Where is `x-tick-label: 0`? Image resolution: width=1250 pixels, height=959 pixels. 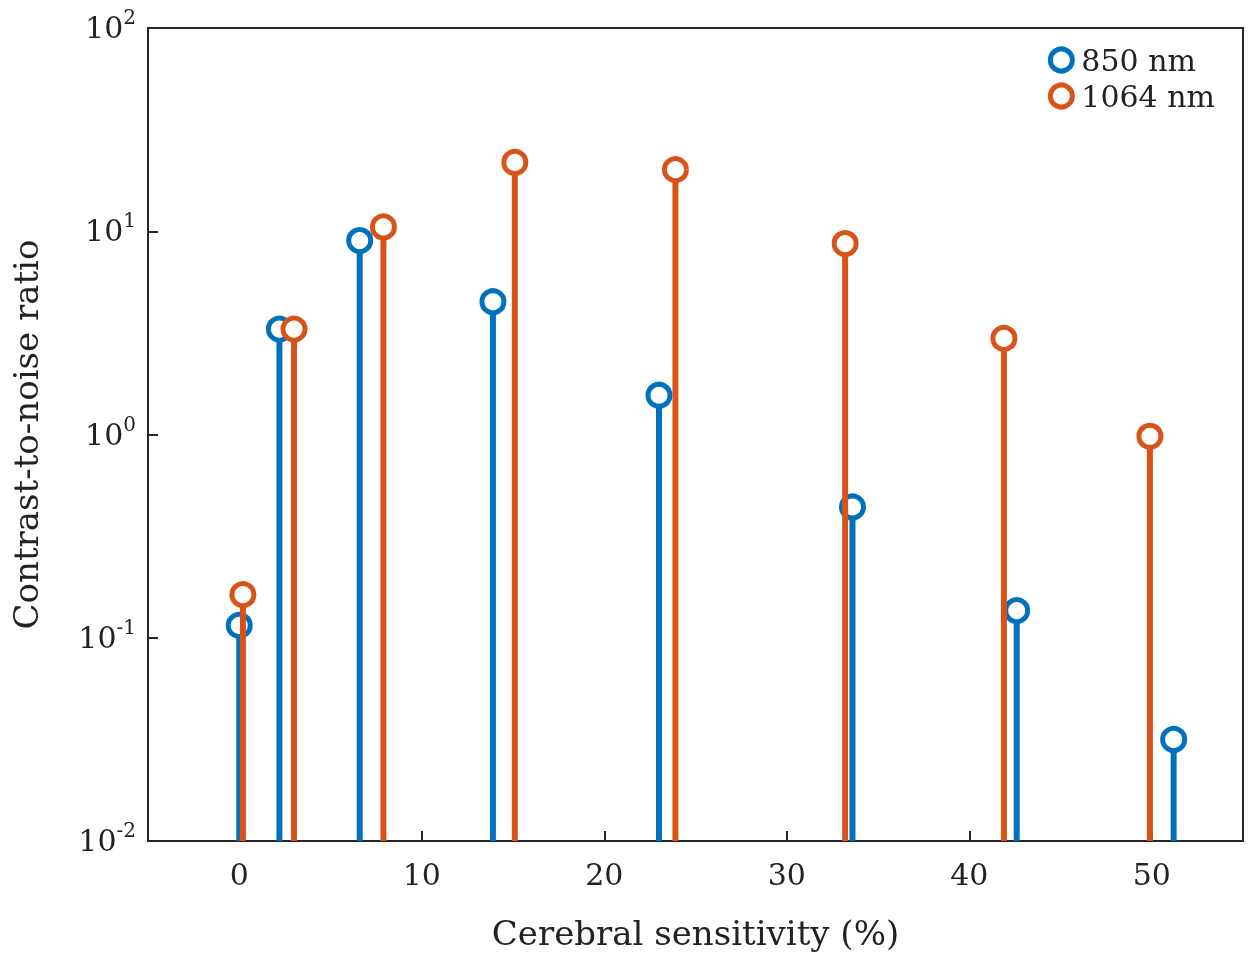
x-tick-label: 0 is located at coordinates (239, 874).